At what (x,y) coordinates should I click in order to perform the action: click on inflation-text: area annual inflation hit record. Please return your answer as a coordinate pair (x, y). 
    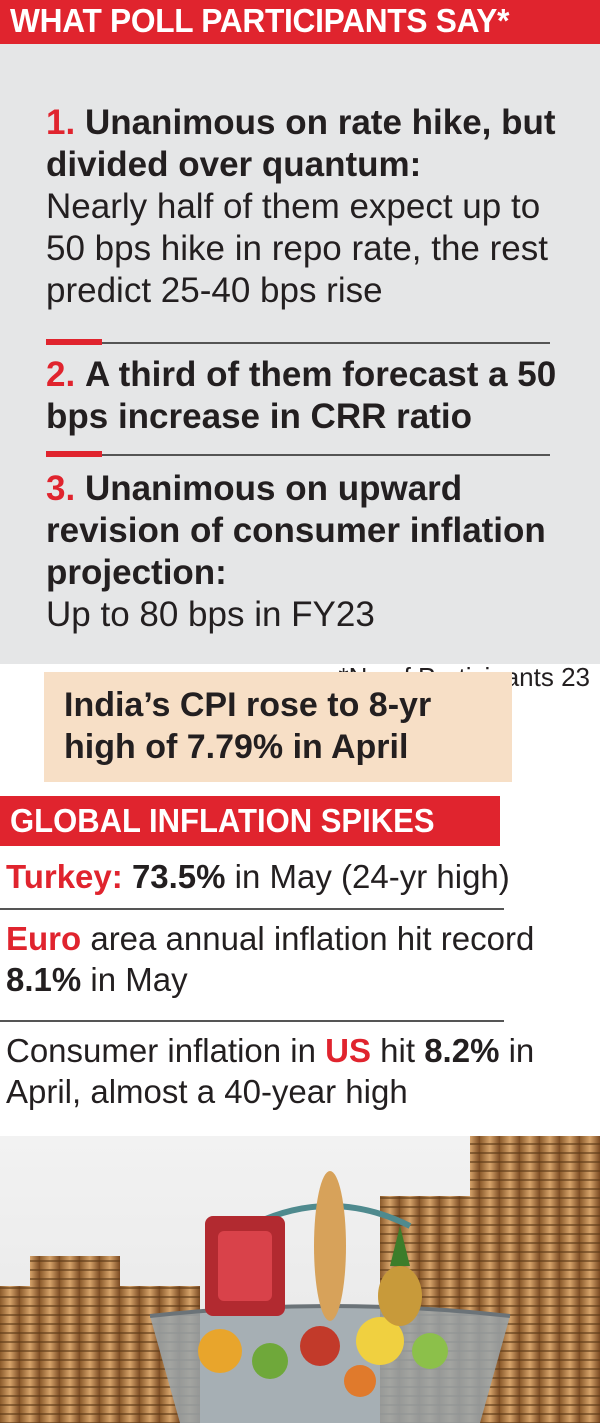
    Looking at the image, I should click on (308, 938).